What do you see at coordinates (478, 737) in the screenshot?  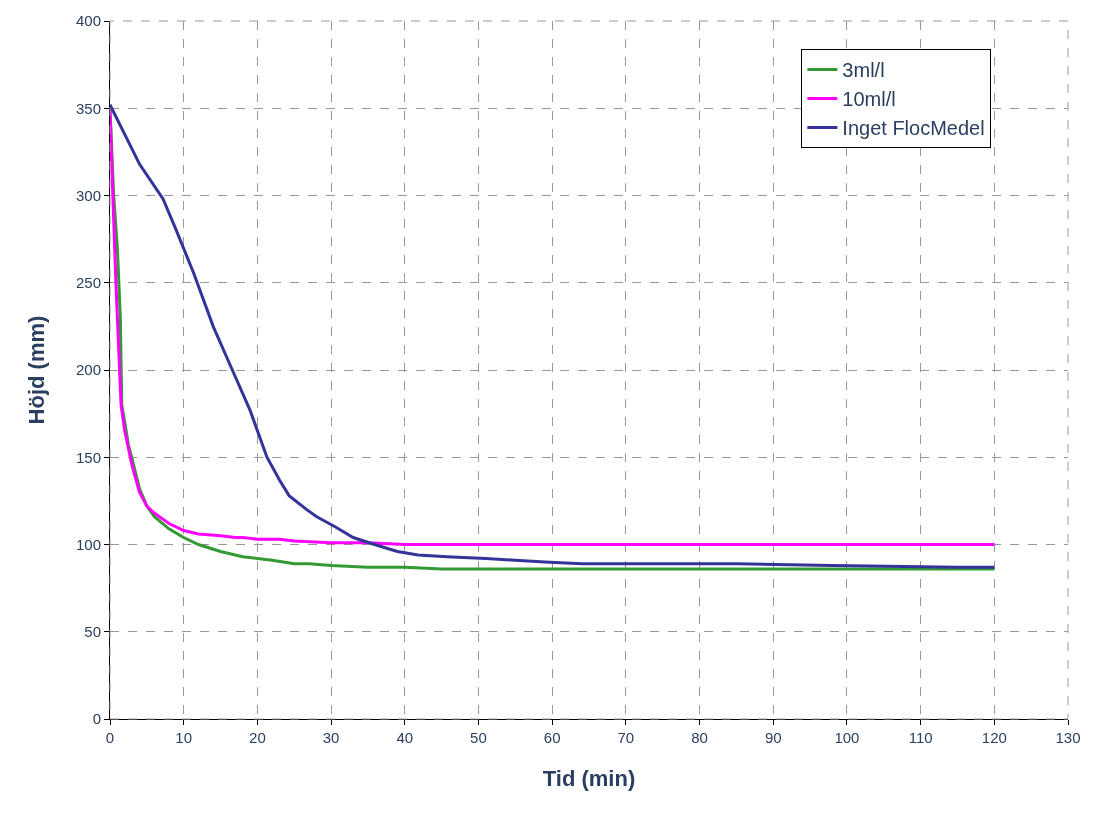 I see `x-tick-label: 50` at bounding box center [478, 737].